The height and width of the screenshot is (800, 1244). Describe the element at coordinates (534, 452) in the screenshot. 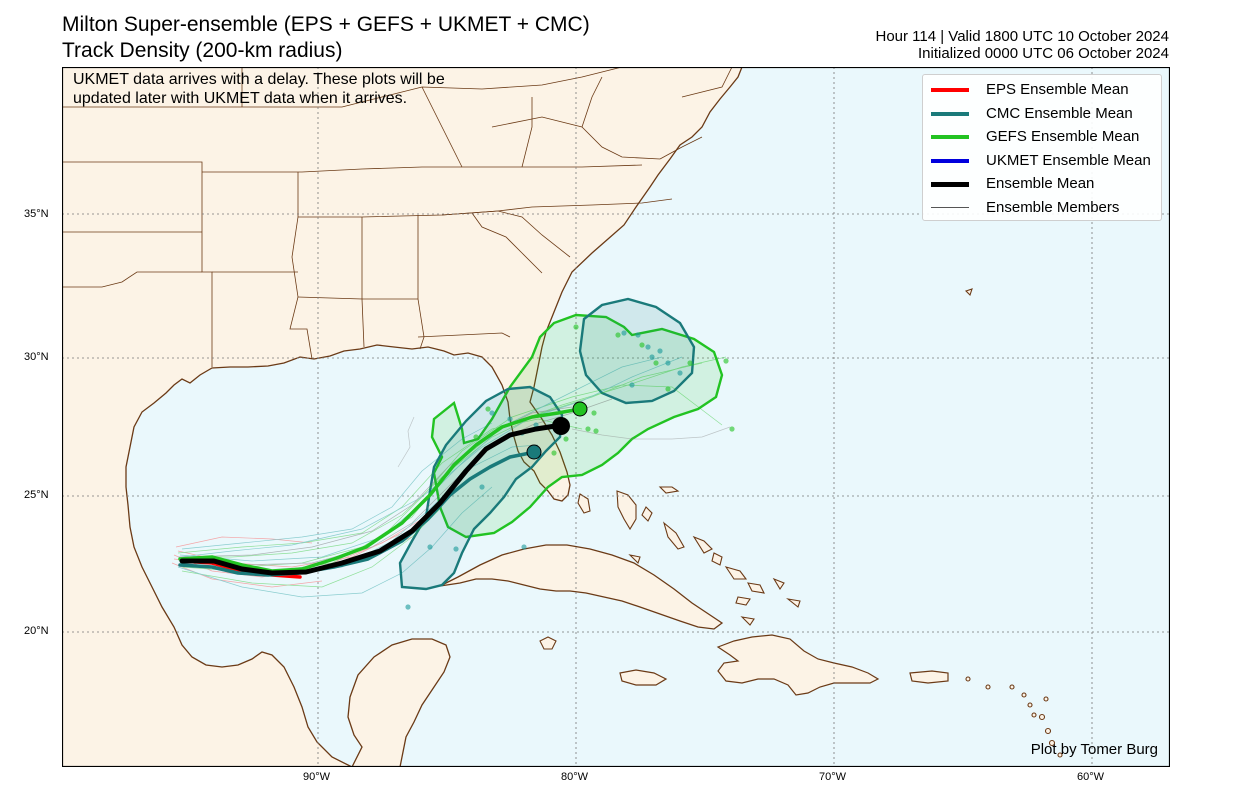

I see `cmc-mean-position` at that location.